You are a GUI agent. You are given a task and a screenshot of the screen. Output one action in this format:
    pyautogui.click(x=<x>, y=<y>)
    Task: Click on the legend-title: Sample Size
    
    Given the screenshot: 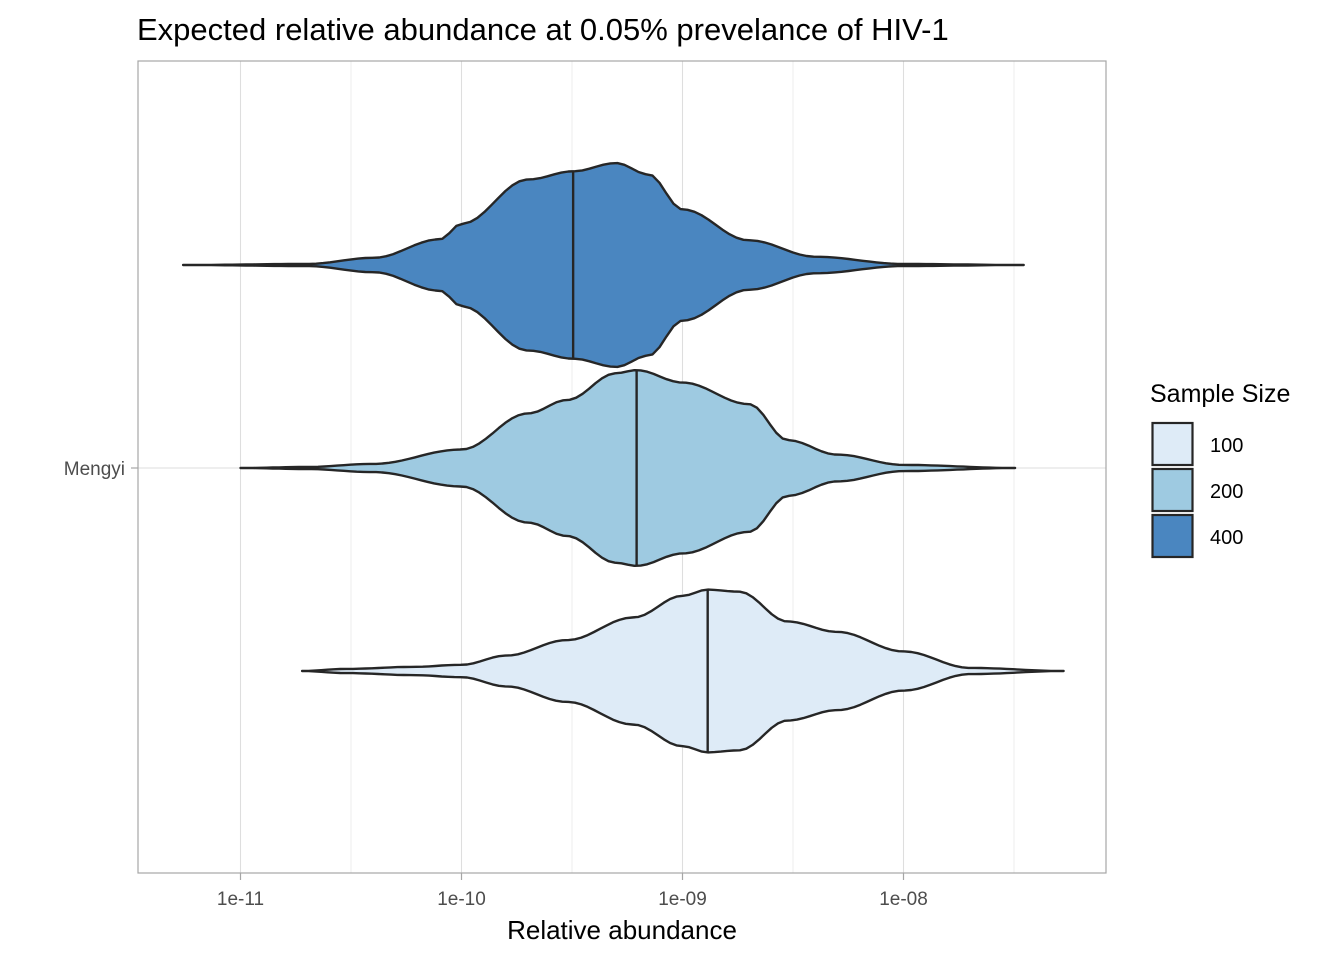 What is the action you would take?
    pyautogui.click(x=1220, y=394)
    